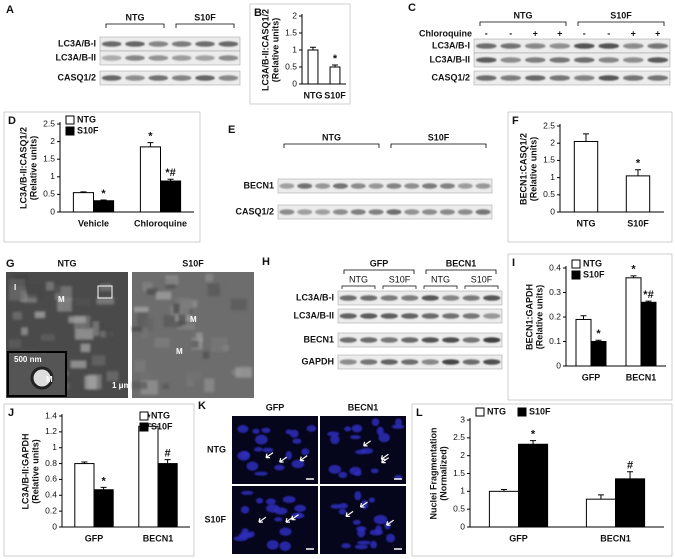  Describe the element at coordinates (657, 33) in the screenshot. I see `treatment-sign: +` at that location.